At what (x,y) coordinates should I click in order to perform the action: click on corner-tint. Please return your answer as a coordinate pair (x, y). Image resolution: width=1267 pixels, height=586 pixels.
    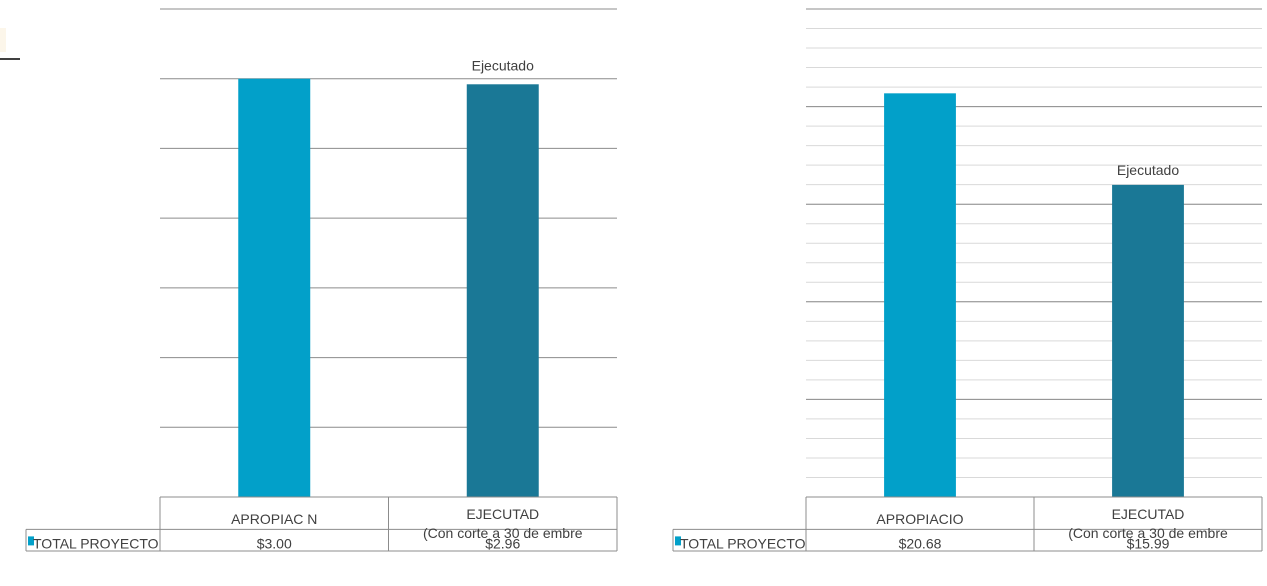
    Looking at the image, I should click on (3, 40).